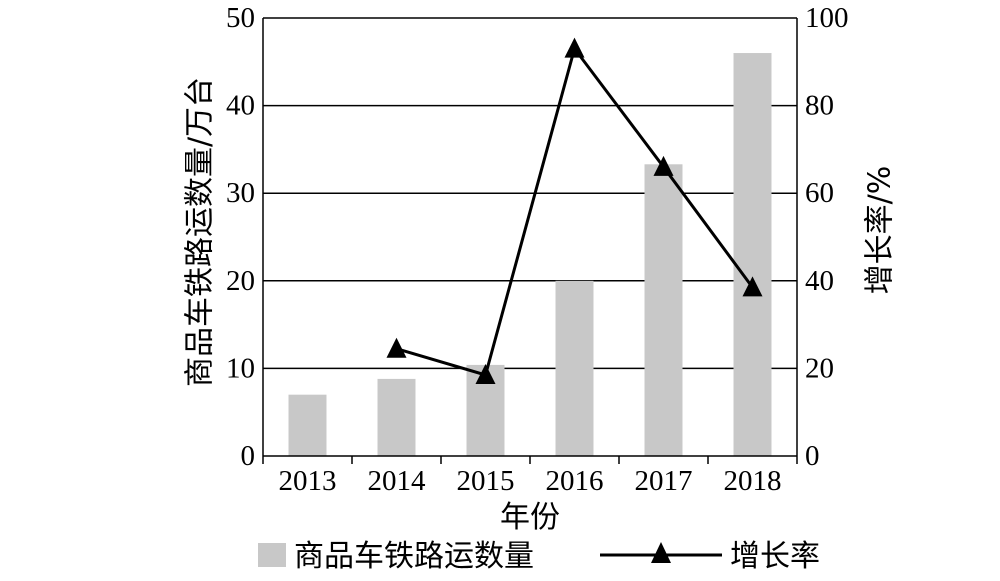 This screenshot has width=1000, height=581. What do you see at coordinates (240, 193) in the screenshot?
I see `y-tick-label: 30` at bounding box center [240, 193].